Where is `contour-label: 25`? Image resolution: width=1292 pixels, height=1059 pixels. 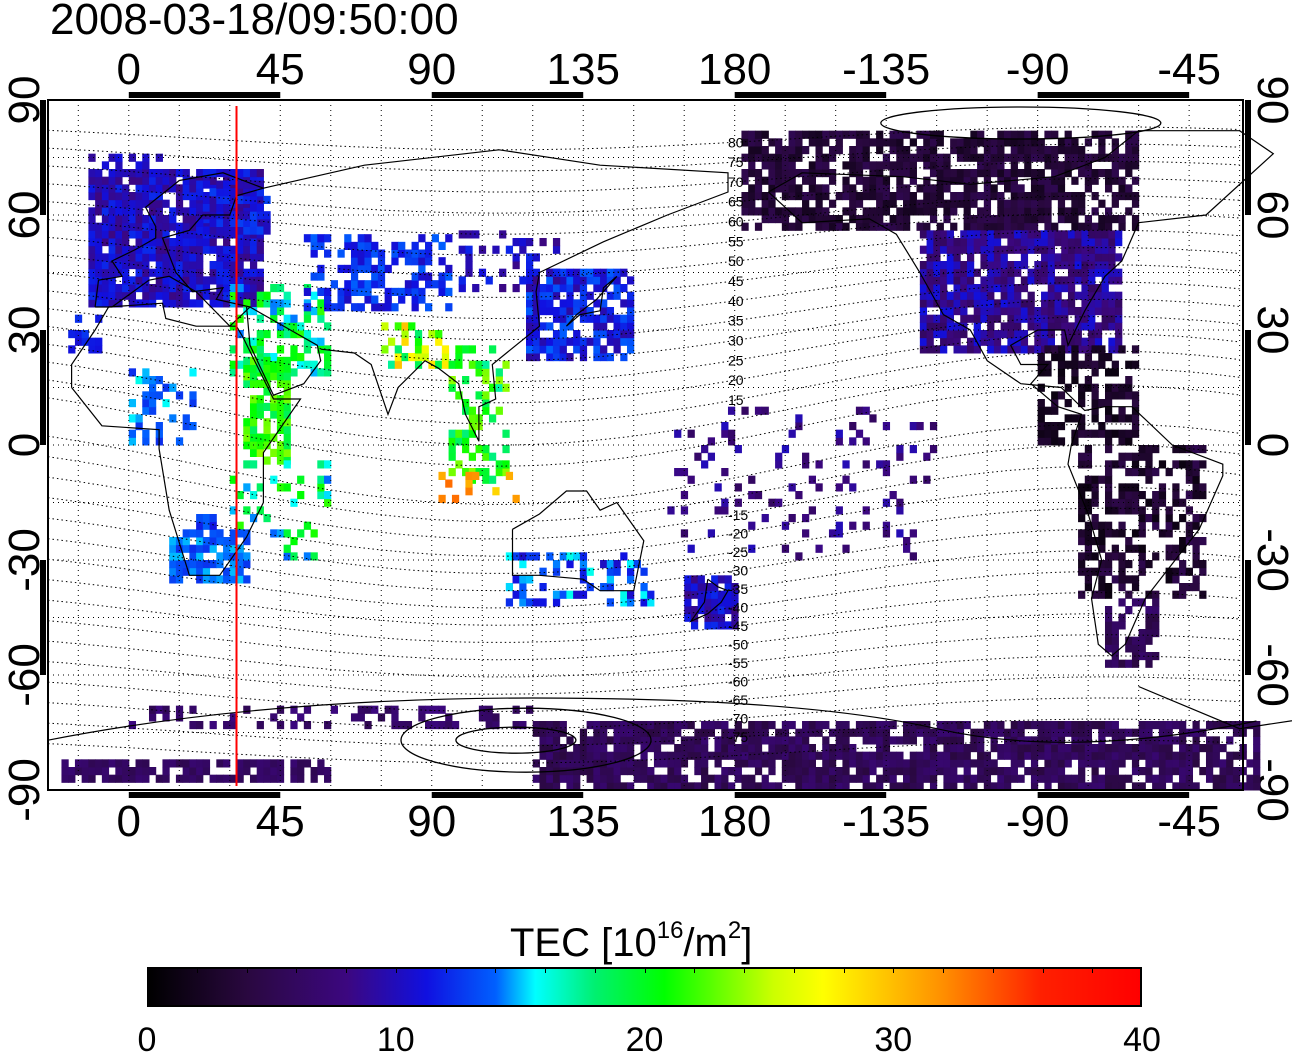
contour-label: 25 is located at coordinates (736, 360).